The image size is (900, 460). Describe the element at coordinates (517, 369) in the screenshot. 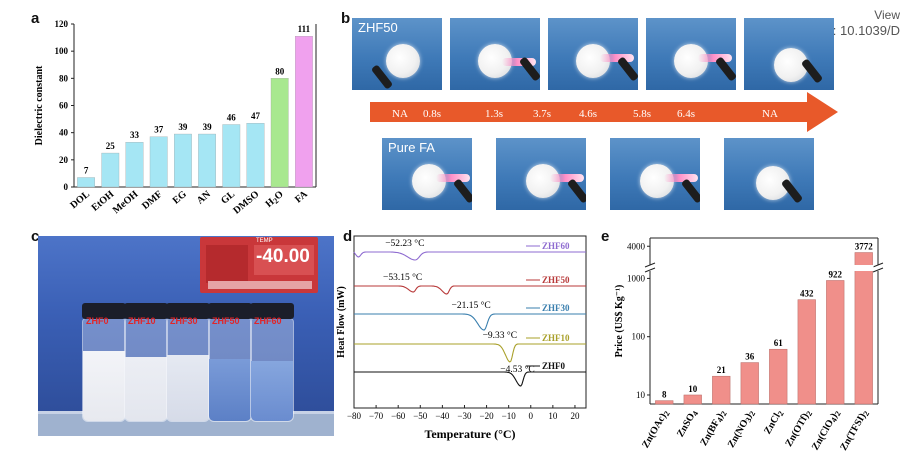

I see `peak-annotation: −4.53 °C` at that location.